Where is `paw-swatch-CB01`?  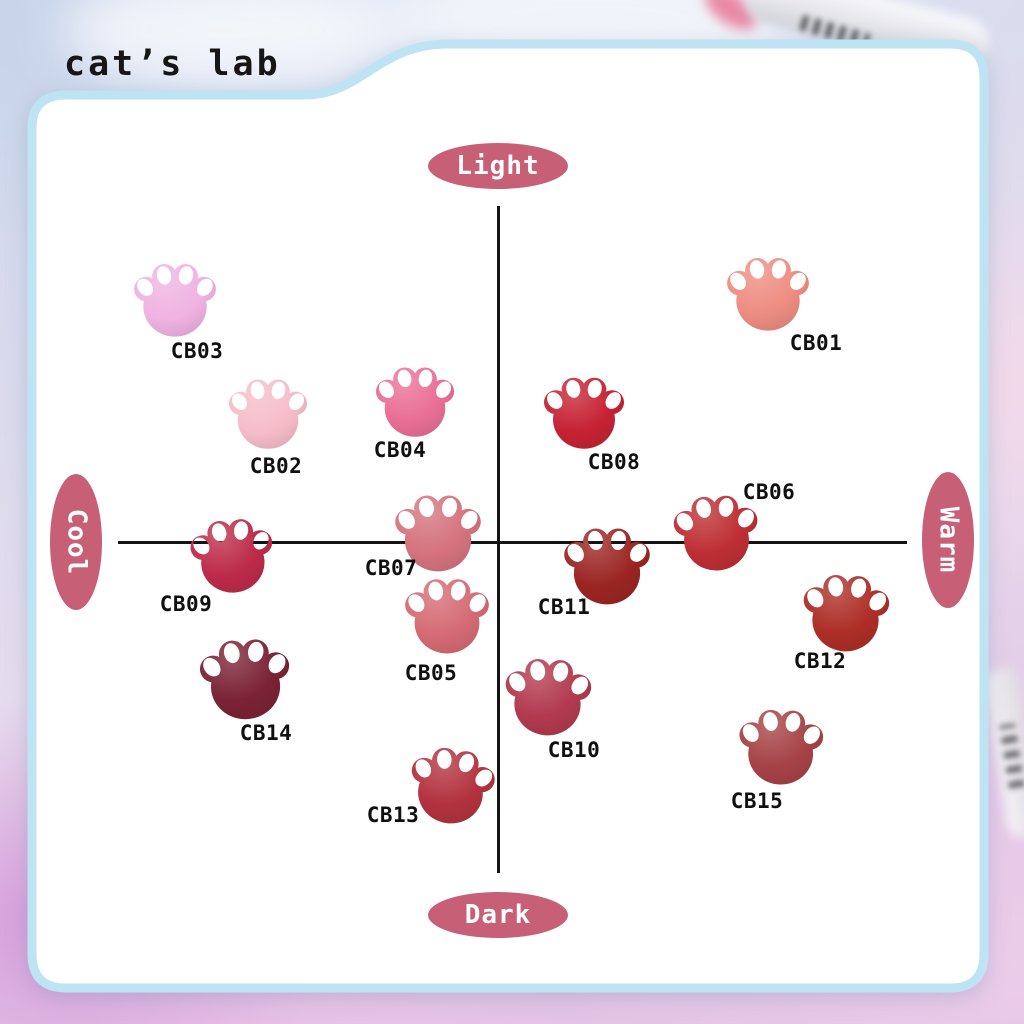 paw-swatch-CB01 is located at coordinates (768, 291).